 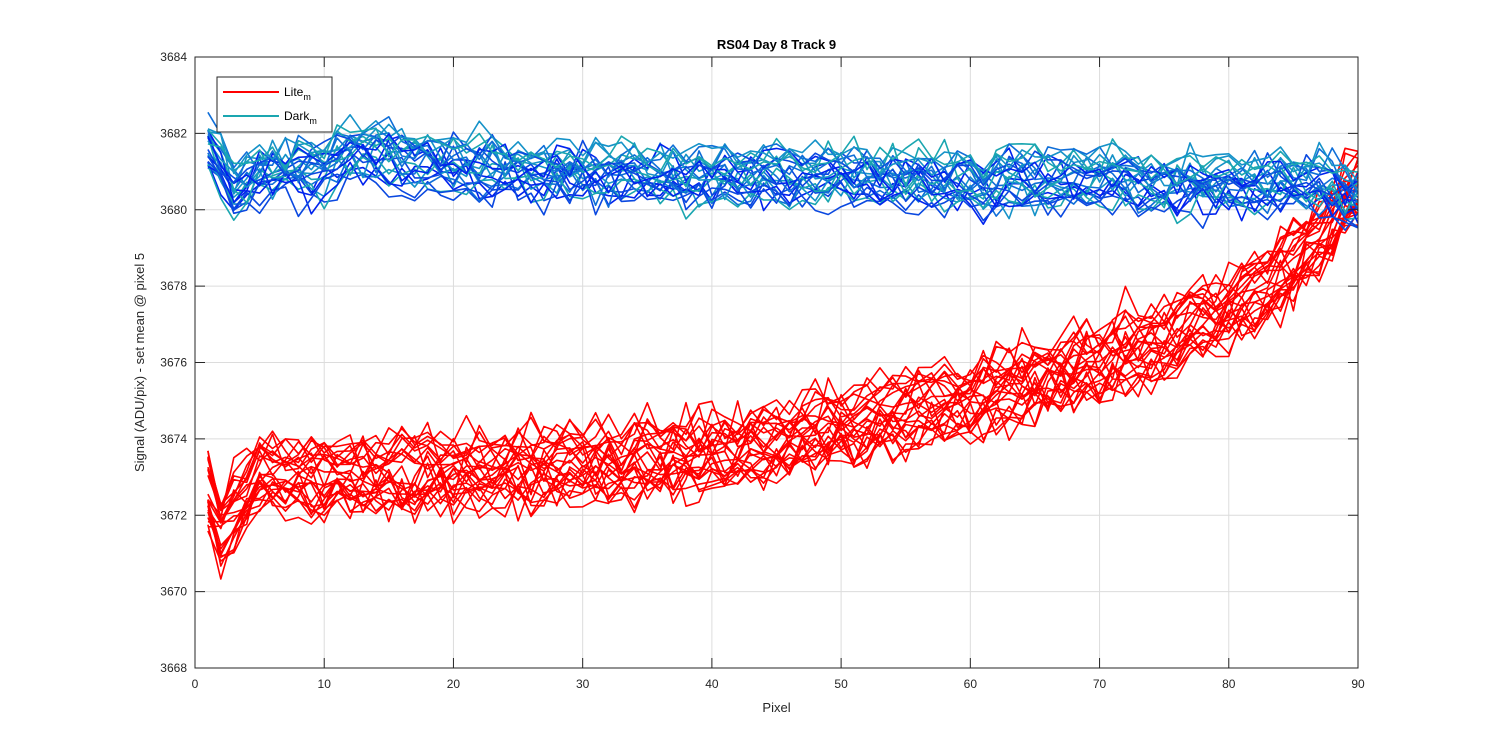 What do you see at coordinates (776, 44) in the screenshot?
I see `chart-title: RS04 Day 8 Track 9` at bounding box center [776, 44].